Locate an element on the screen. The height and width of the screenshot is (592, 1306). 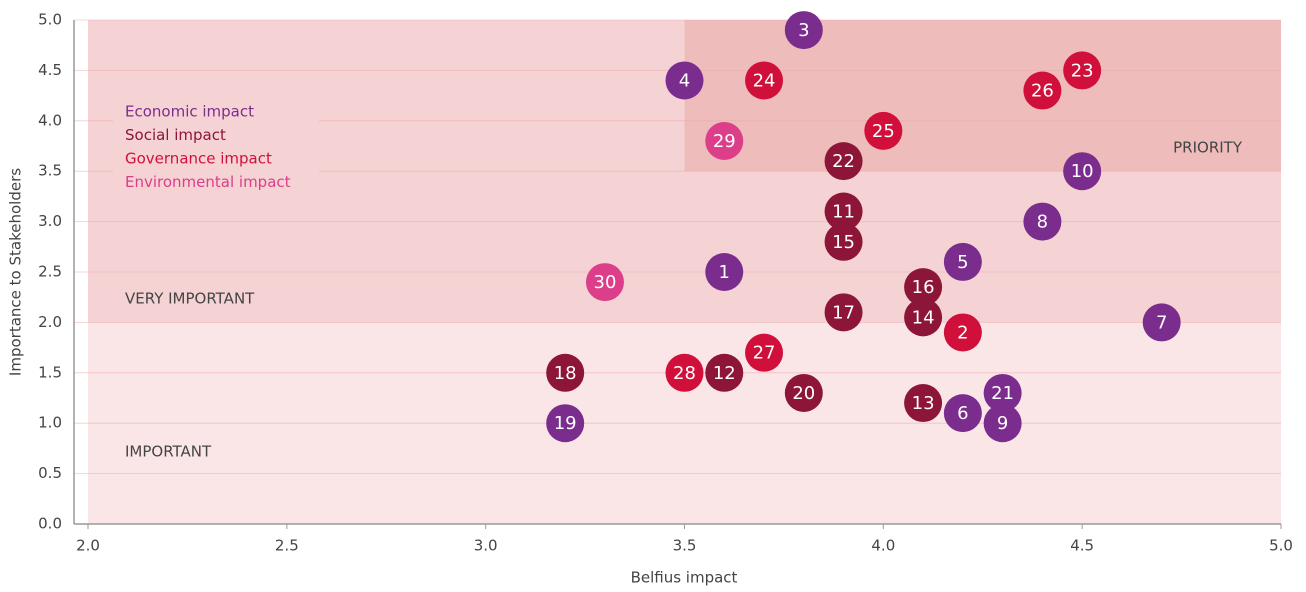
legend-entry: Social impact is located at coordinates (175, 135).